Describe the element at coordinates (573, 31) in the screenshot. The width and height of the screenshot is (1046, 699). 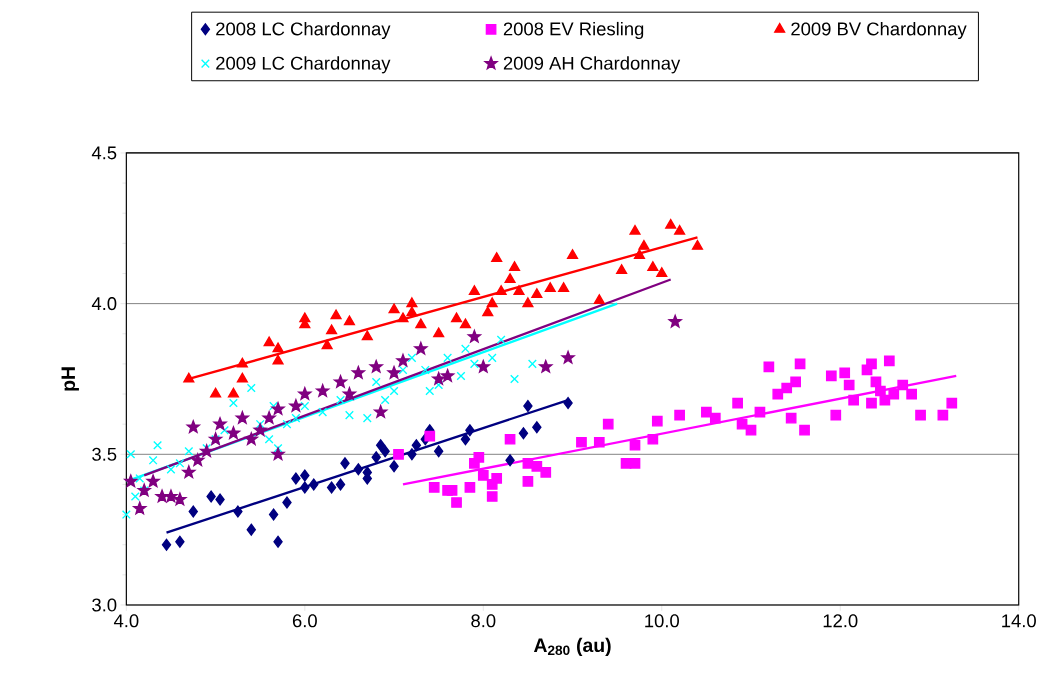
I see `legend-label: 2008 EV Riesling` at that location.